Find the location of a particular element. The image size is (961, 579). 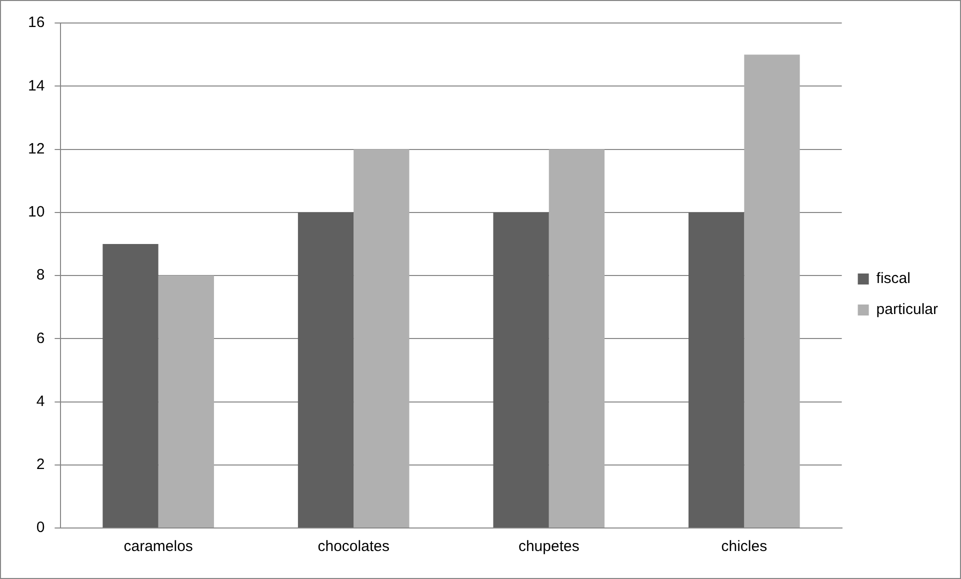

y-tick-label: 6 is located at coordinates (40, 338).